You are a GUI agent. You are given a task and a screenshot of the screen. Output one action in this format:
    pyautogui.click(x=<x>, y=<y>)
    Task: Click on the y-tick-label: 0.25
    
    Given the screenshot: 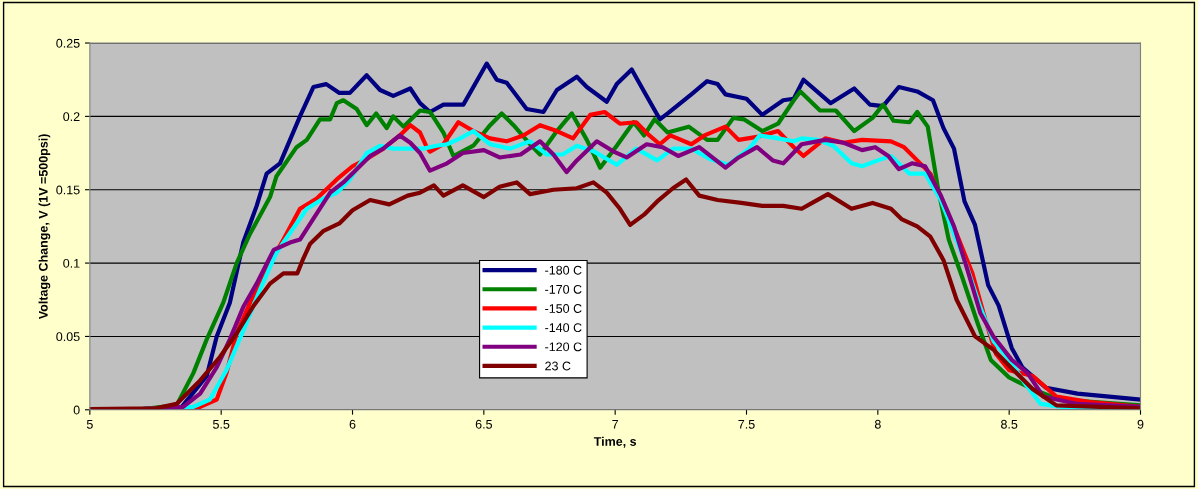 What is the action you would take?
    pyautogui.click(x=68, y=43)
    